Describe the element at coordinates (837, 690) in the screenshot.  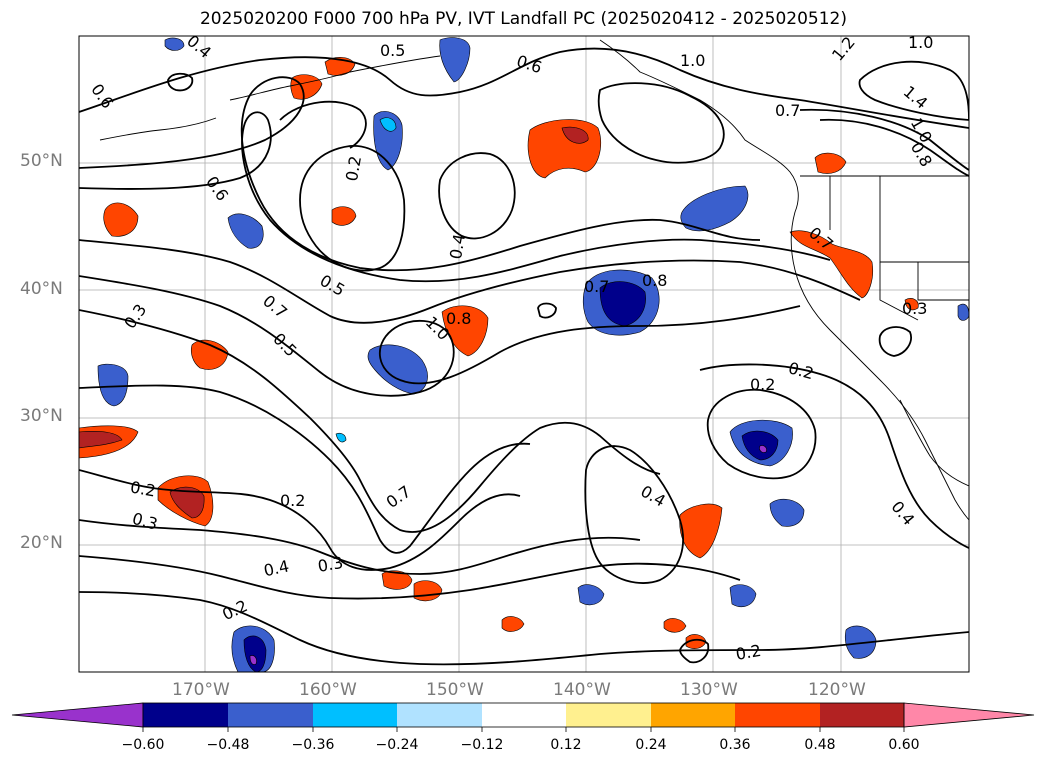
I see `lon-label: 120°W` at that location.